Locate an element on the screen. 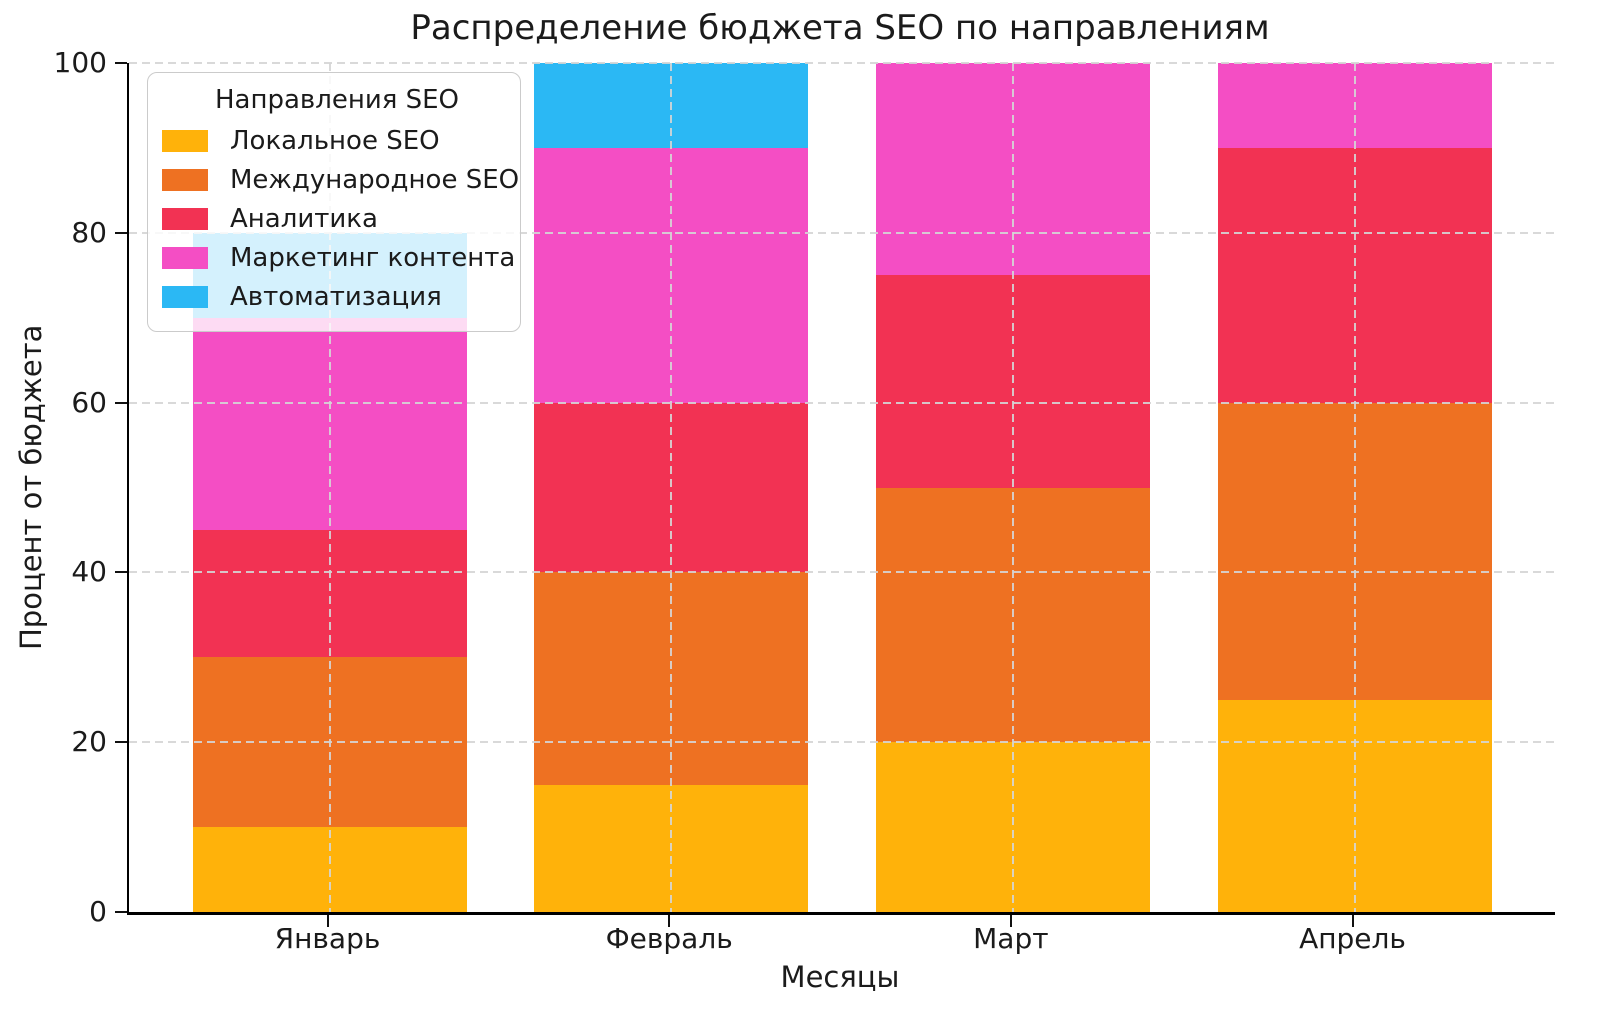 This screenshot has height=1032, width=1600. legend-item-label: Локальное SEO is located at coordinates (335, 141).